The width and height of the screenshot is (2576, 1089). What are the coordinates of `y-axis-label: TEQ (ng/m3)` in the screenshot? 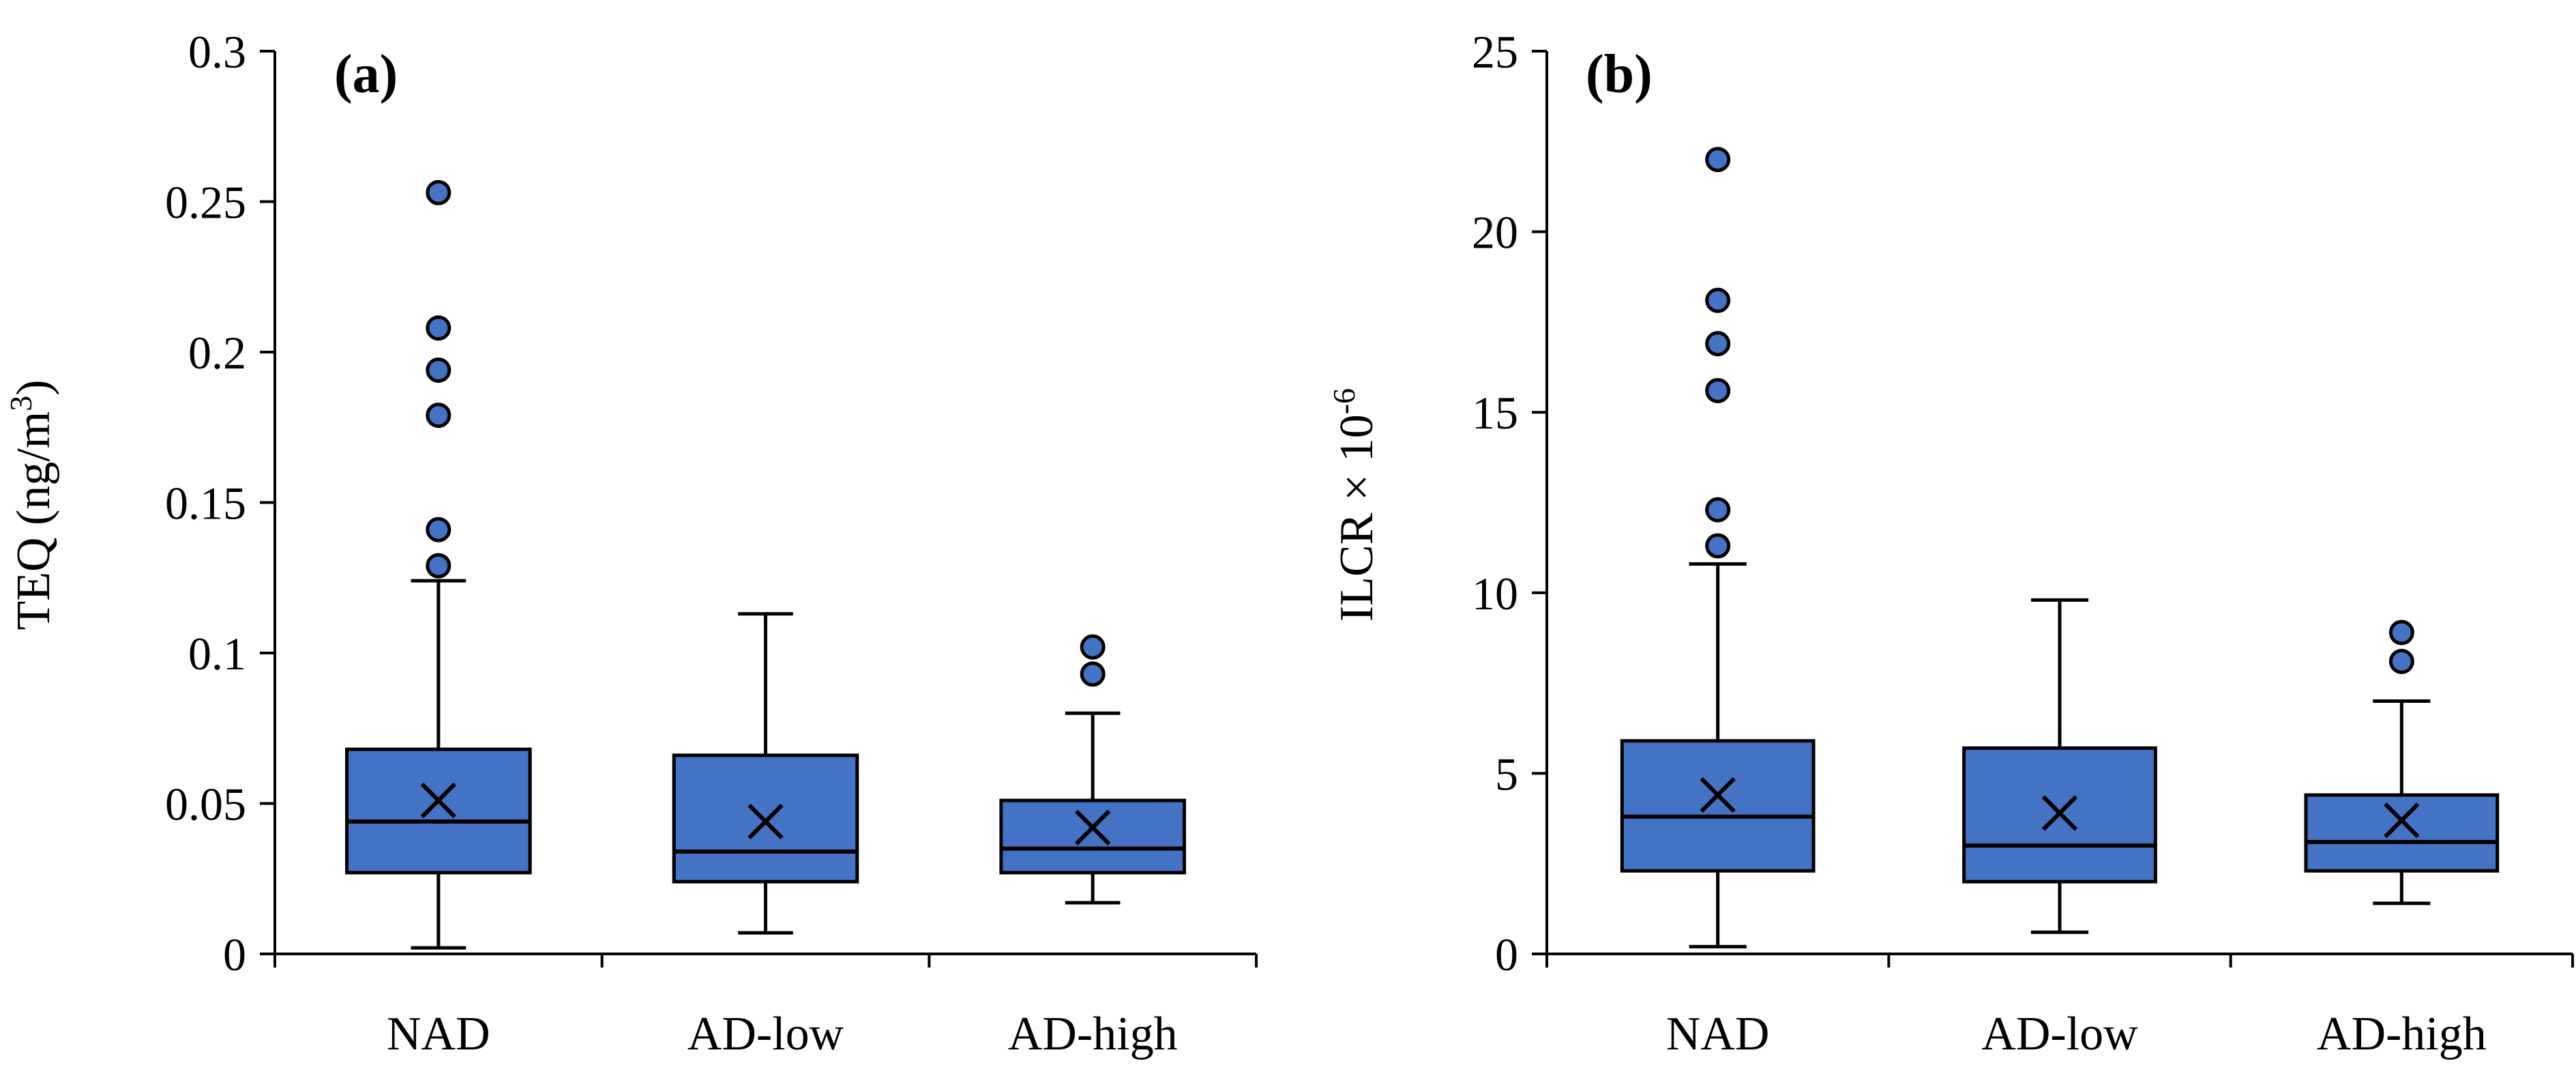 It's located at (31, 504).